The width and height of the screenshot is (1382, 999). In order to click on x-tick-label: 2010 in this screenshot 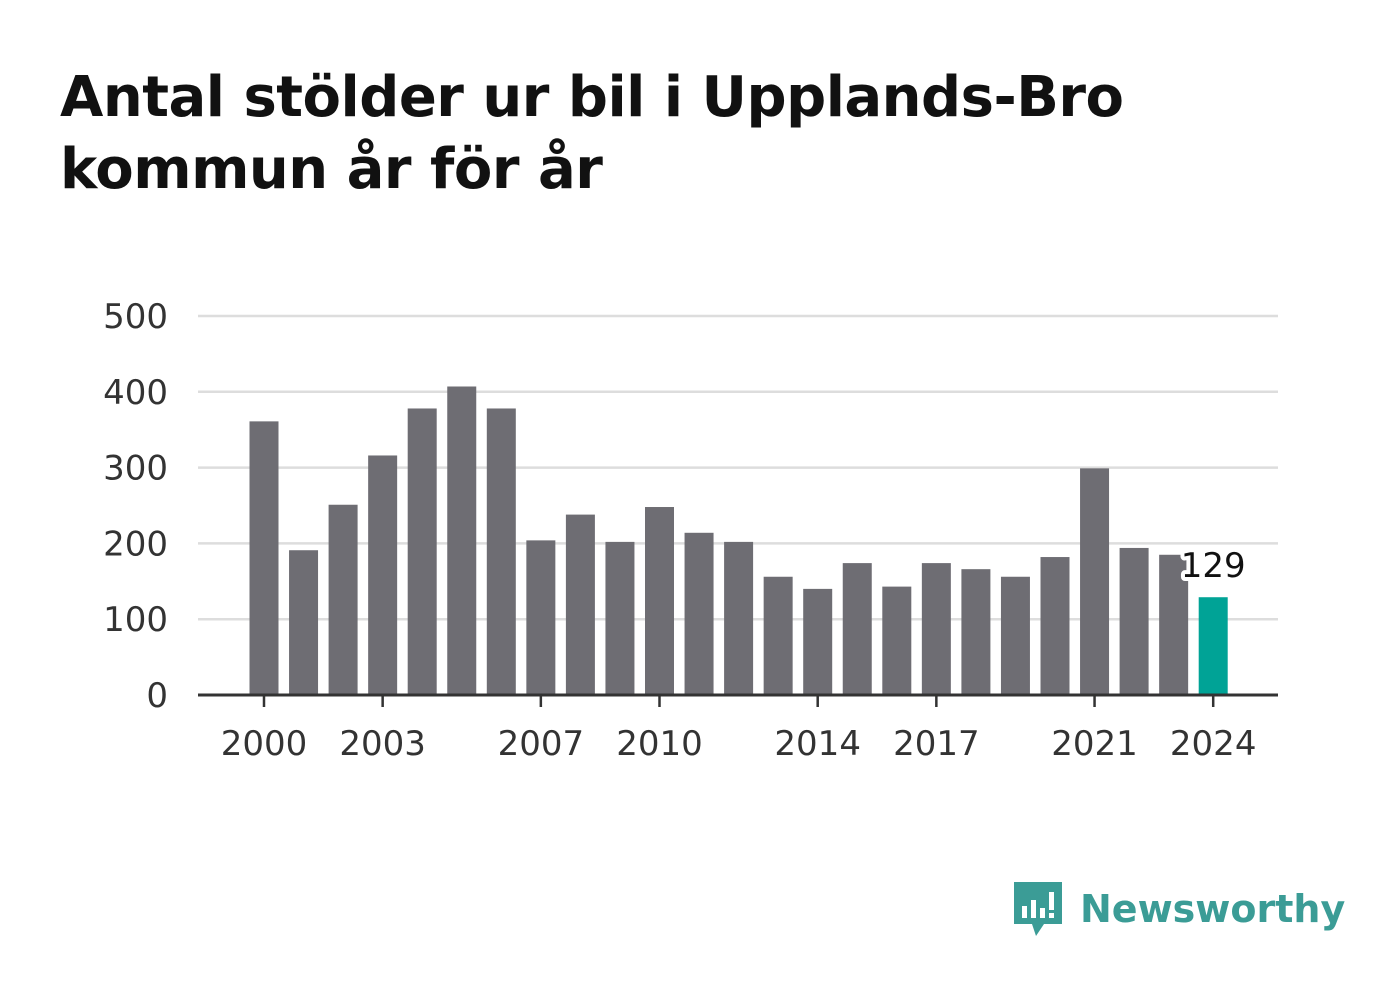, I will do `click(659, 744)`.